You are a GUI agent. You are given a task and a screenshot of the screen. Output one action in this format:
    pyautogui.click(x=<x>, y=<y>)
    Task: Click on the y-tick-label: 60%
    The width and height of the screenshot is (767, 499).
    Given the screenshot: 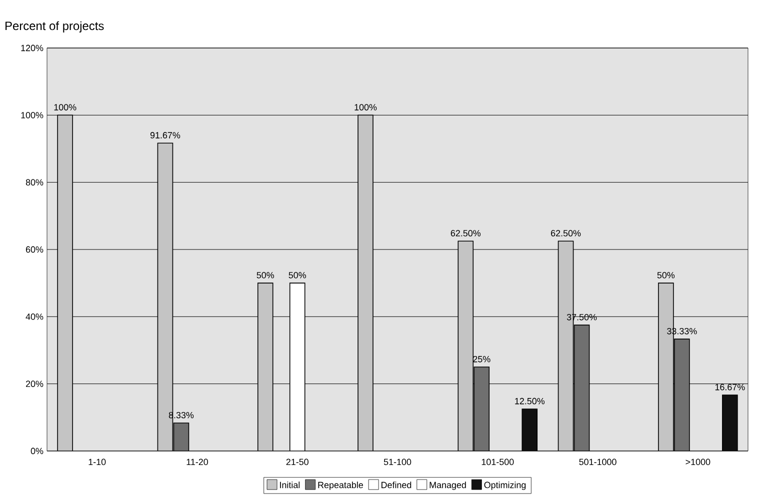 What is the action you would take?
    pyautogui.click(x=35, y=249)
    